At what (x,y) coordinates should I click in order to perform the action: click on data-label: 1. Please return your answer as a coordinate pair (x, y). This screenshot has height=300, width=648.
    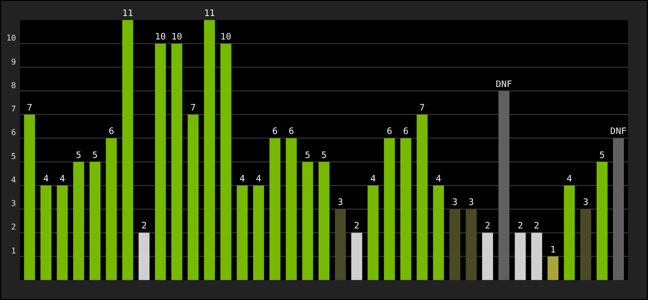
    Looking at the image, I should click on (553, 250).